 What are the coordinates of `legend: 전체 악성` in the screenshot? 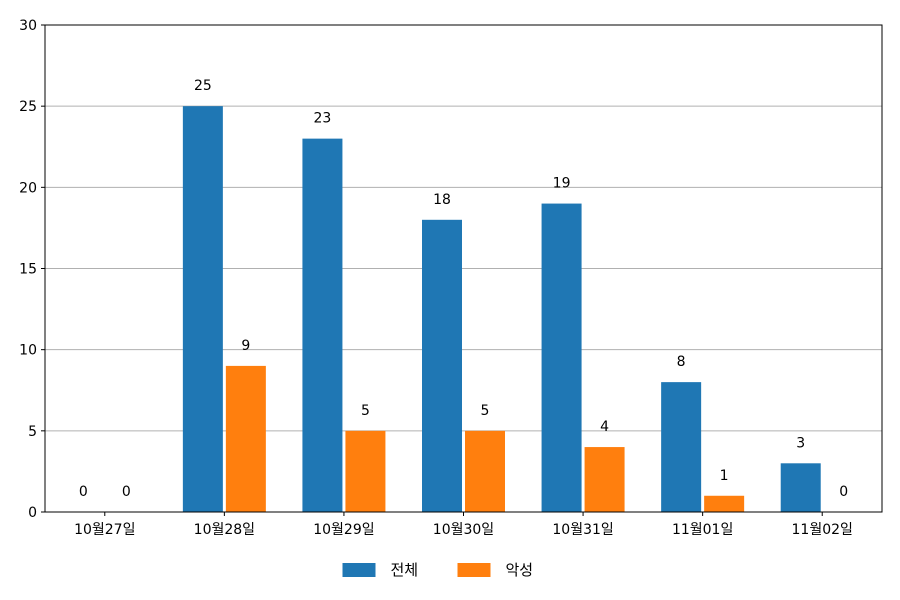 It's located at (438, 570).